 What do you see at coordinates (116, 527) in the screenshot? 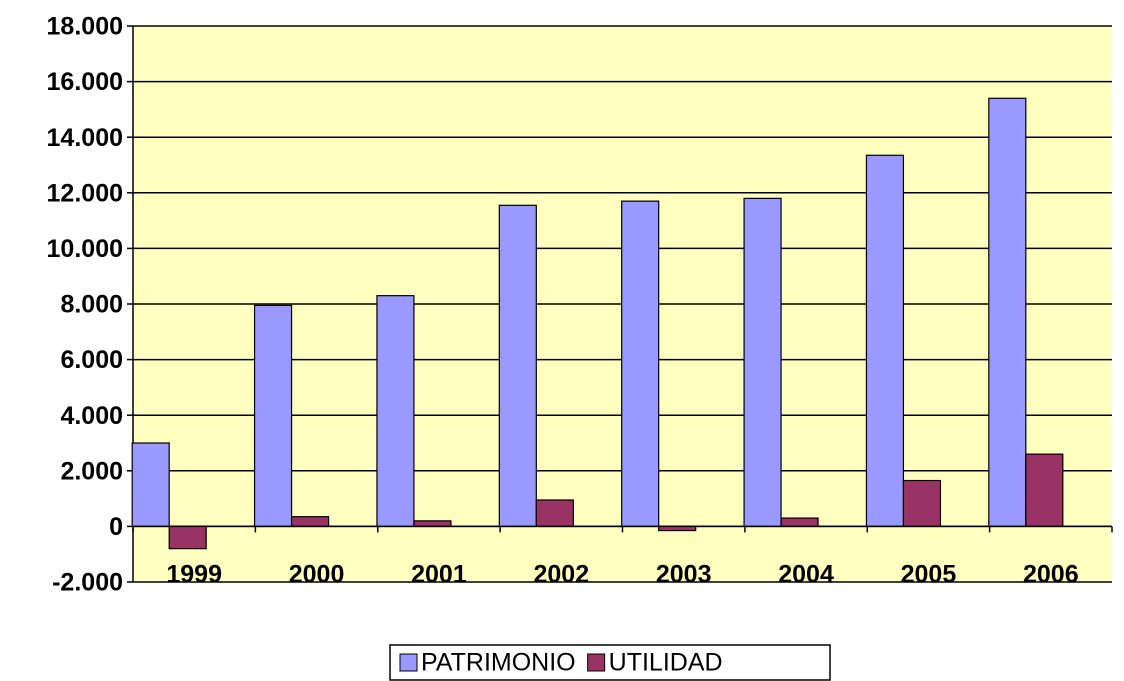
I see `y-tick-label: 0` at bounding box center [116, 527].